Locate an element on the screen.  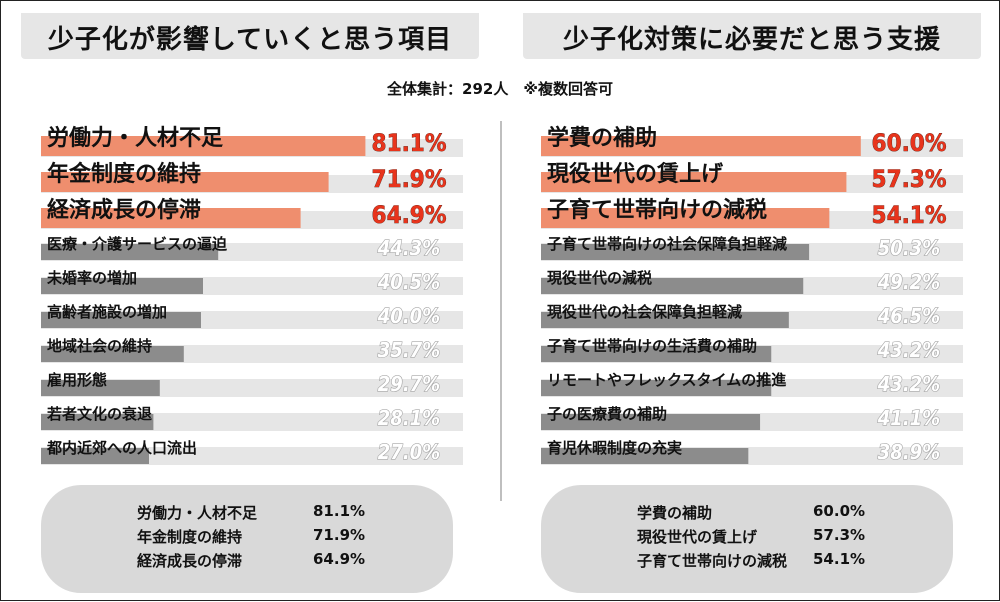
left-summary-value: 64.9% is located at coordinates (339, 559).